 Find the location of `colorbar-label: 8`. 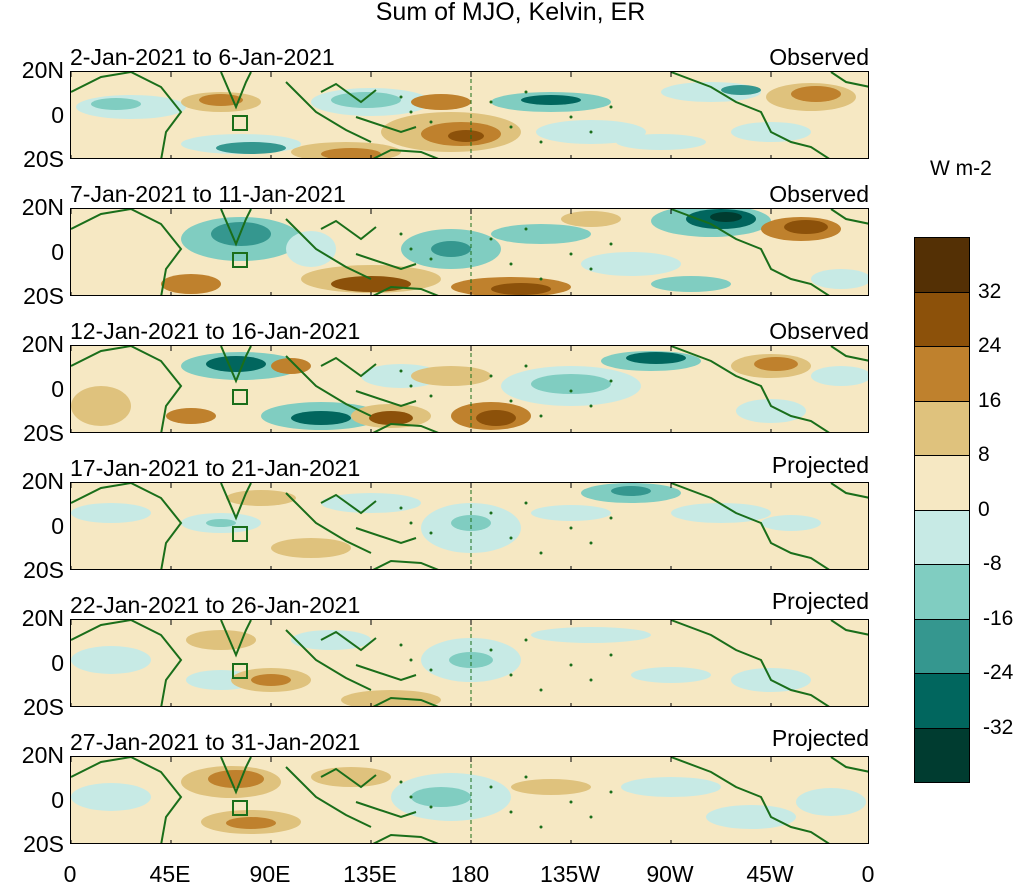

colorbar-label: 8 is located at coordinates (984, 454).